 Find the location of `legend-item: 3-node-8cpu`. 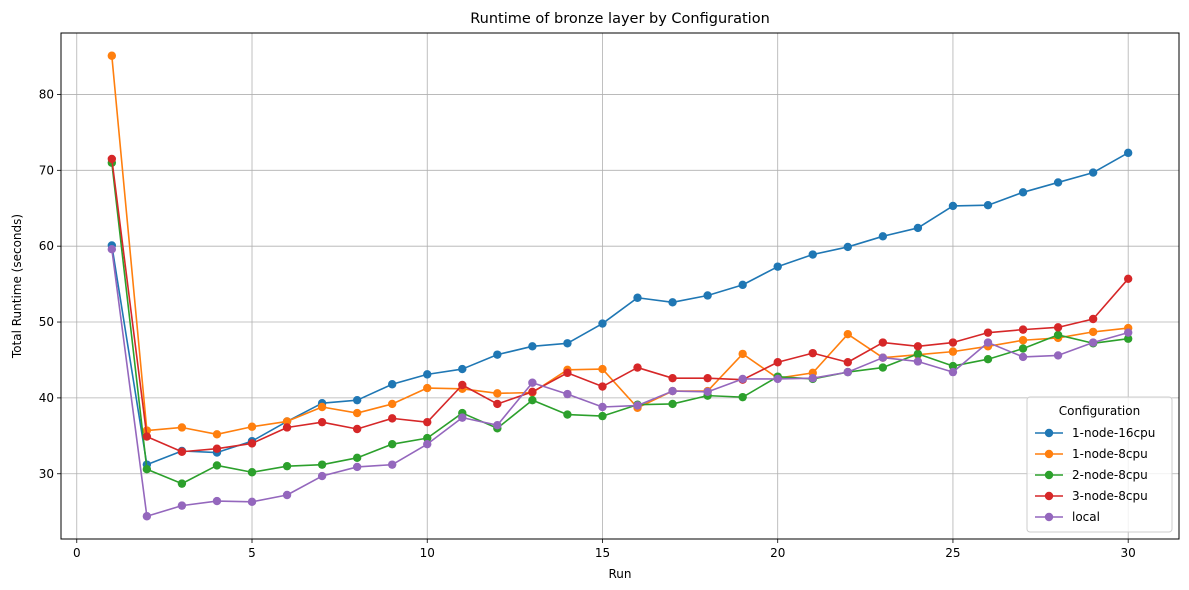

legend-item: 3-node-8cpu is located at coordinates (1091, 496).